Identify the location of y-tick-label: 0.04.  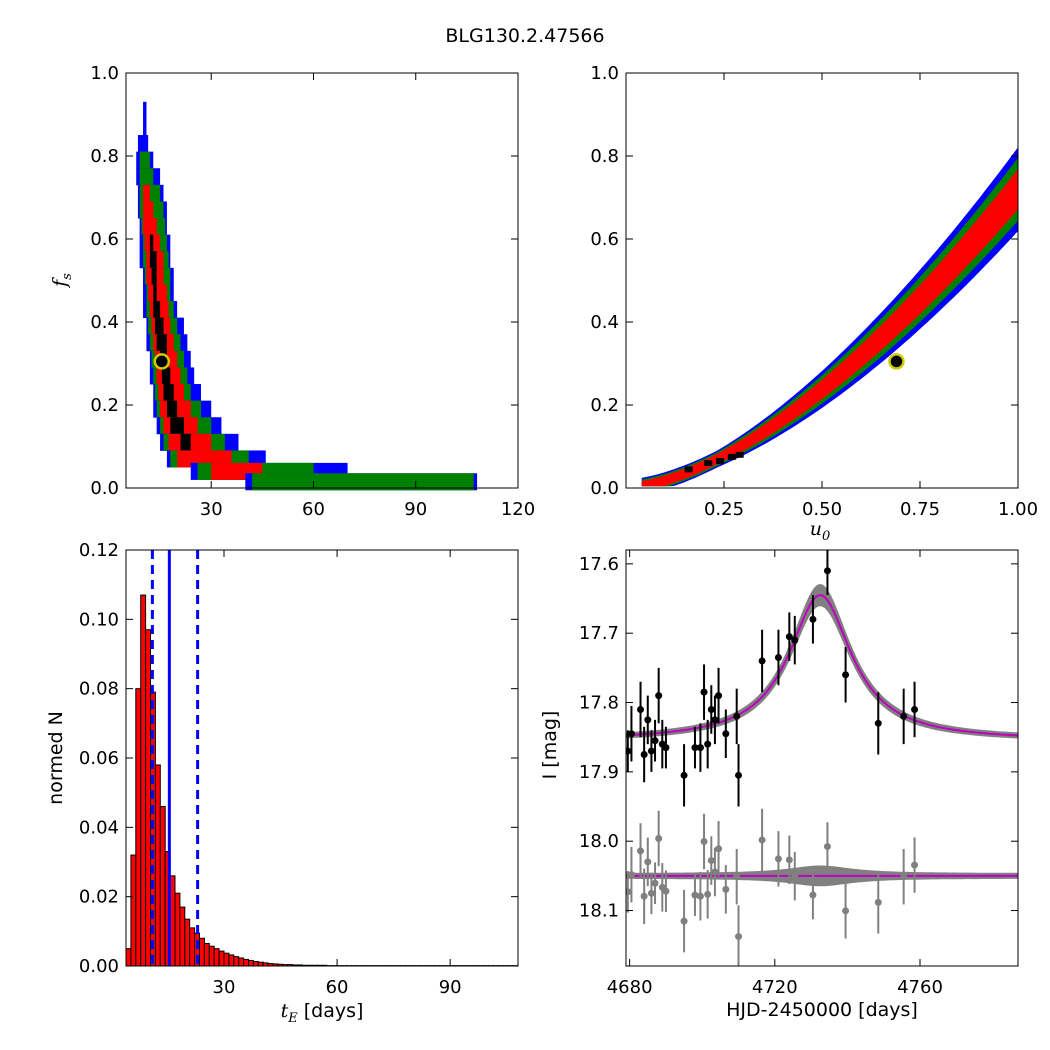
(99, 827).